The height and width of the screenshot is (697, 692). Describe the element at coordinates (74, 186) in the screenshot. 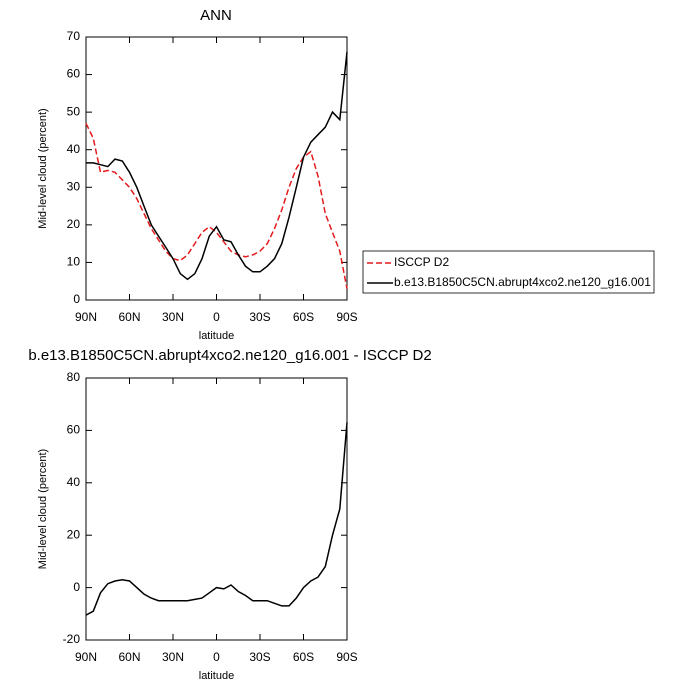

I see `y-tick-label: 30` at that location.